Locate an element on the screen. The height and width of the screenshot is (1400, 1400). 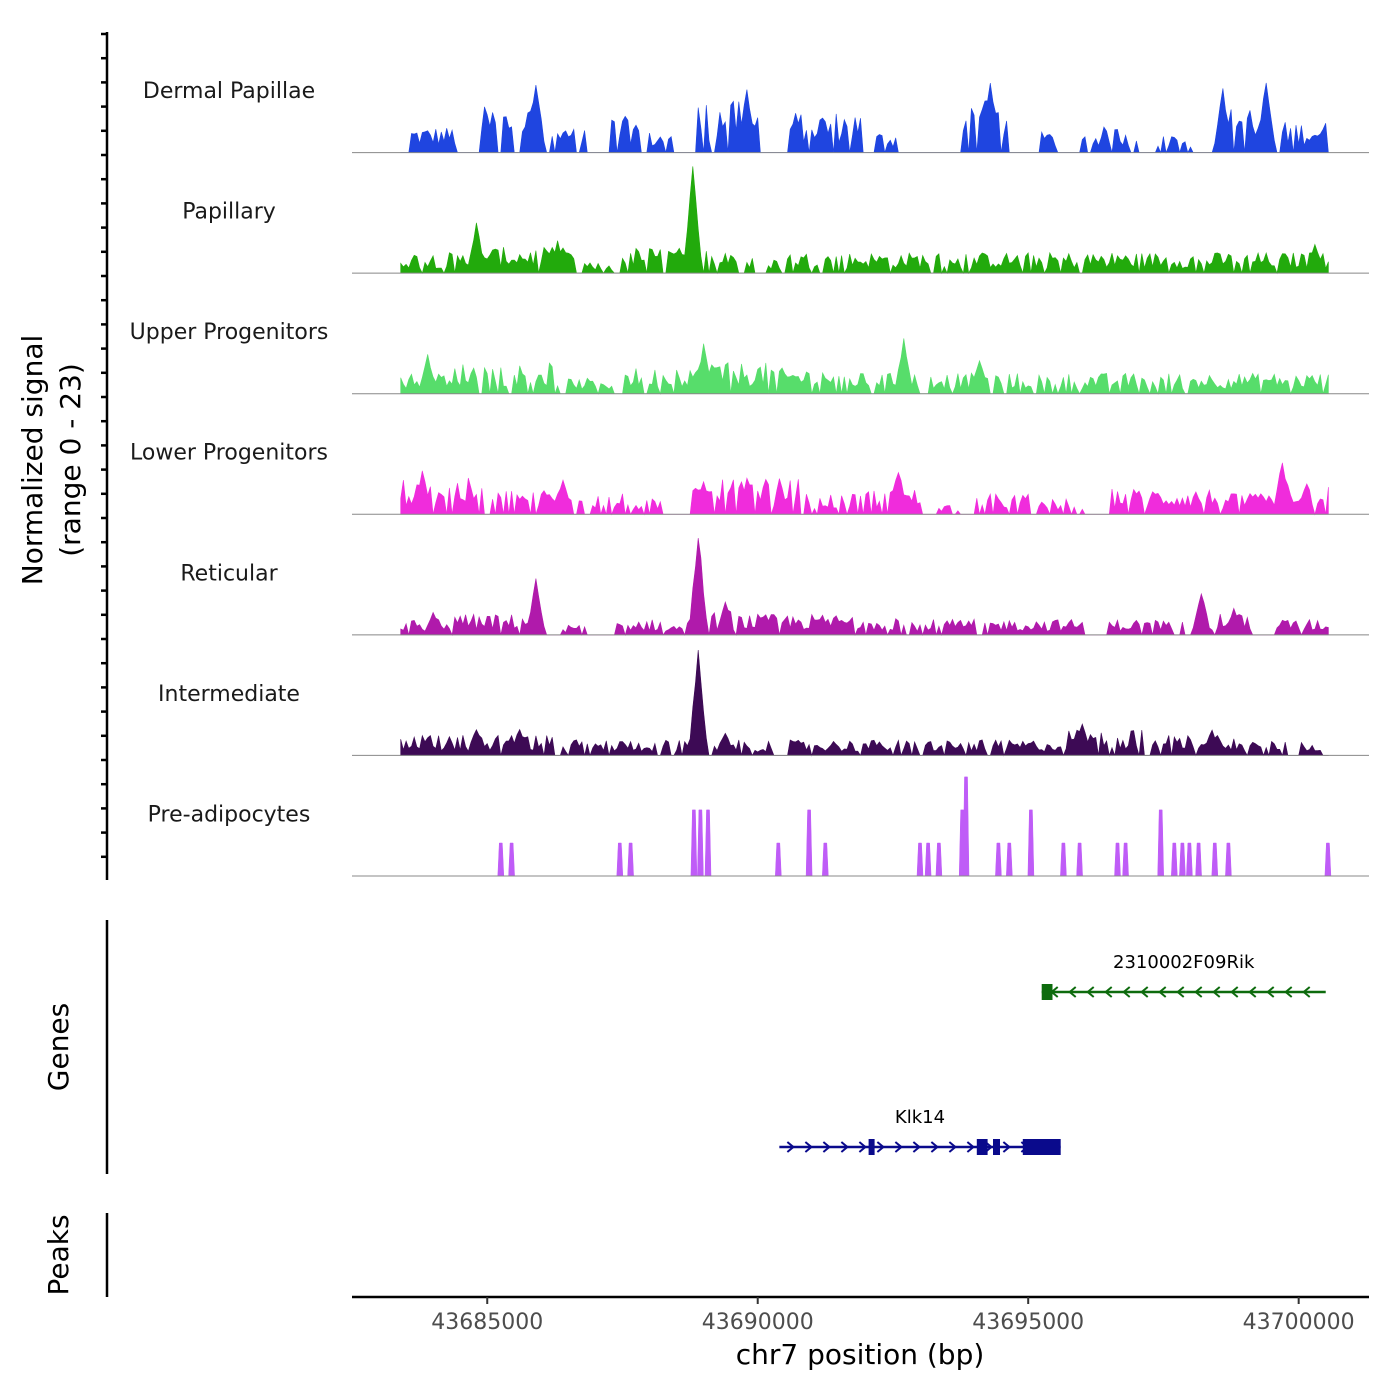
track-label: Reticular is located at coordinates (229, 573).